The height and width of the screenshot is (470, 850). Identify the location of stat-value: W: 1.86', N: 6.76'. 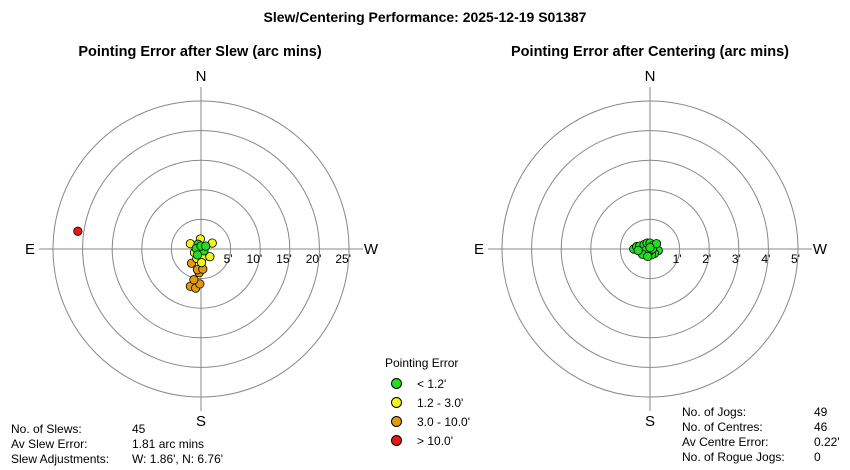
(178, 459).